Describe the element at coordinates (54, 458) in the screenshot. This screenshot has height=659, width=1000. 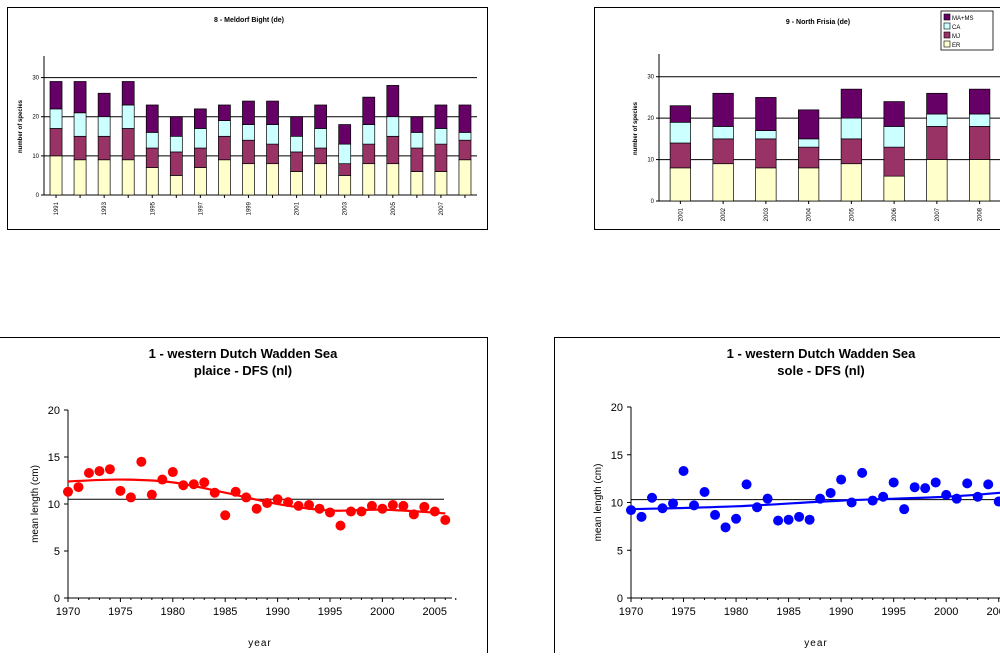
I see `y-tick-label: 15` at that location.